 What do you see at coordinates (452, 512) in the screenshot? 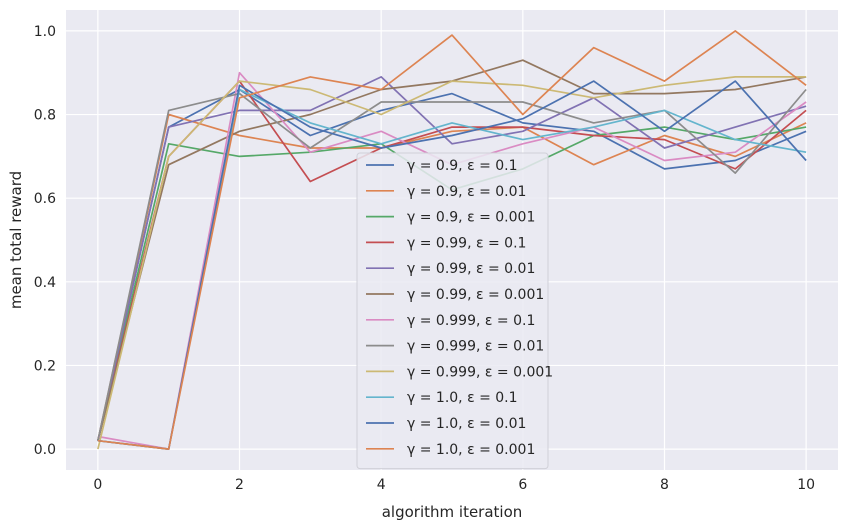
I see `x-axis-label: algorithm iteration` at bounding box center [452, 512].